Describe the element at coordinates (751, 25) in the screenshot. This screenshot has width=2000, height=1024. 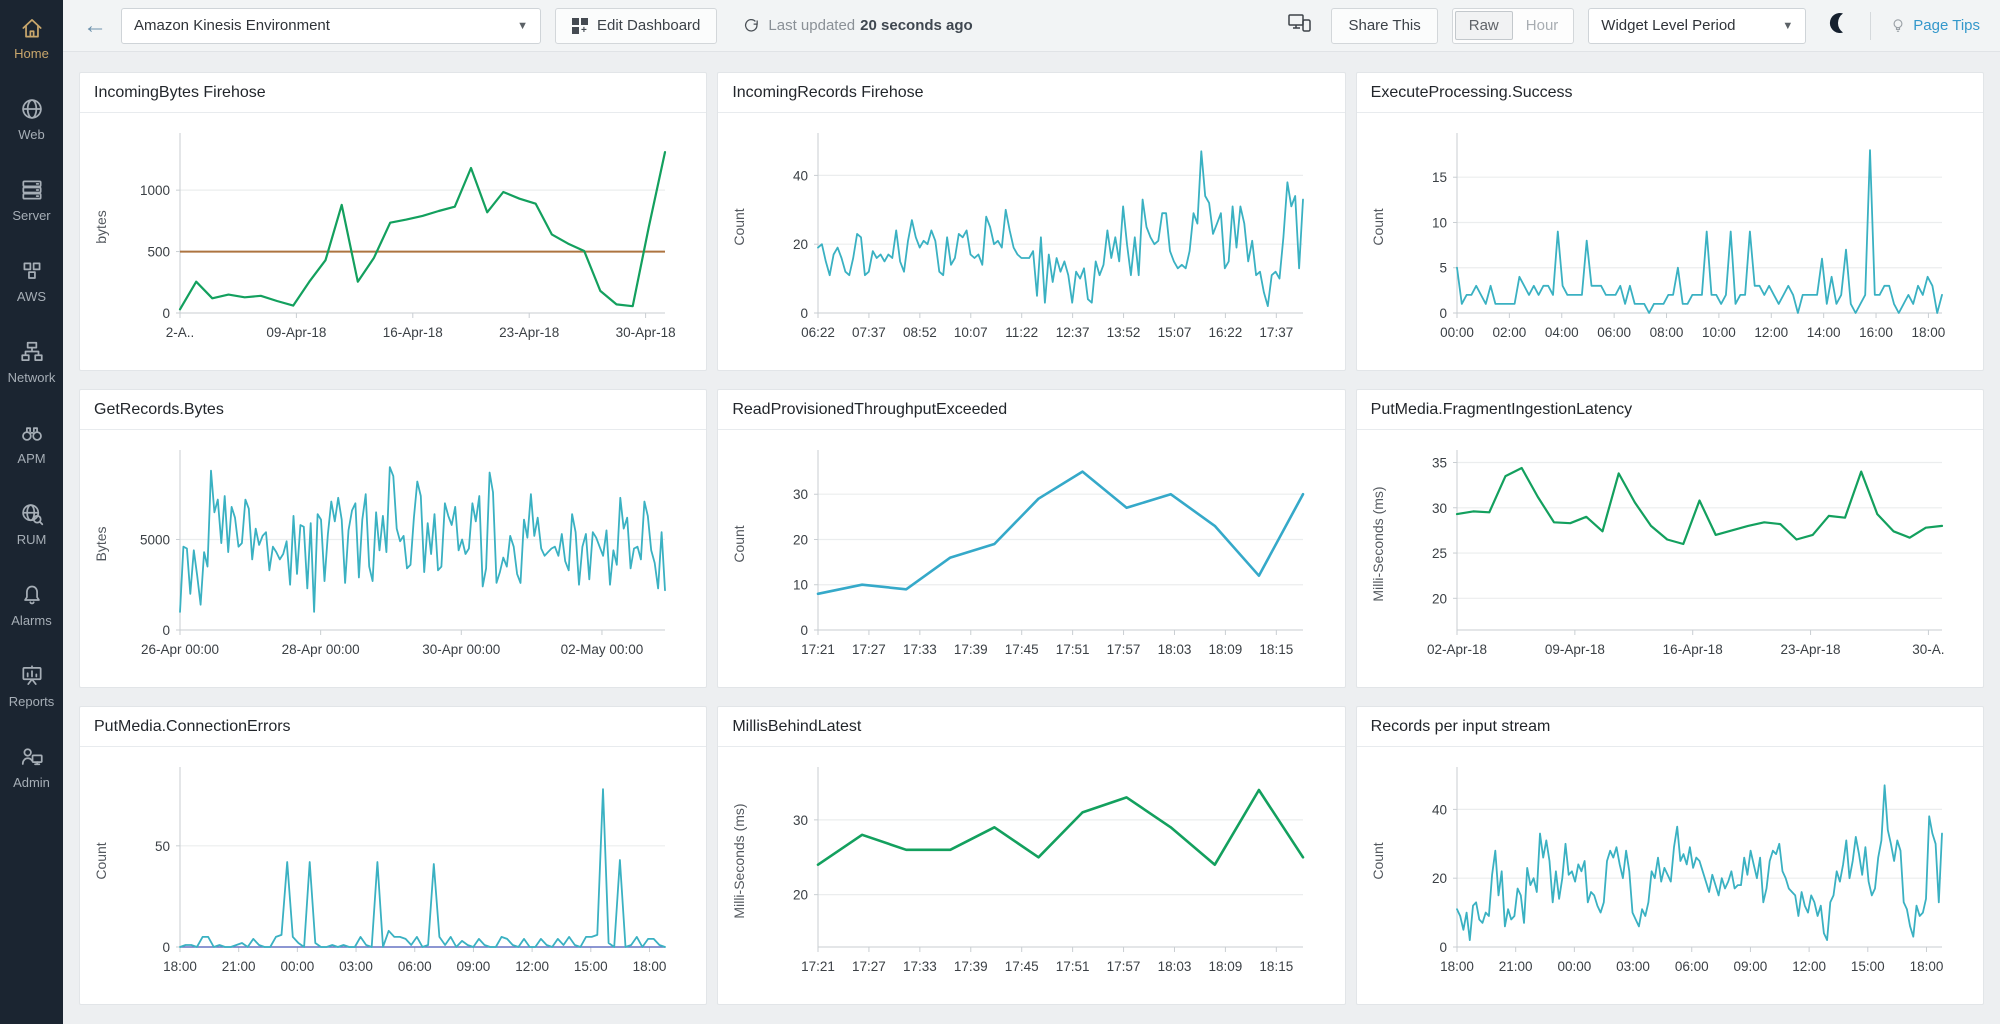
I see `refresh-icon` at that location.